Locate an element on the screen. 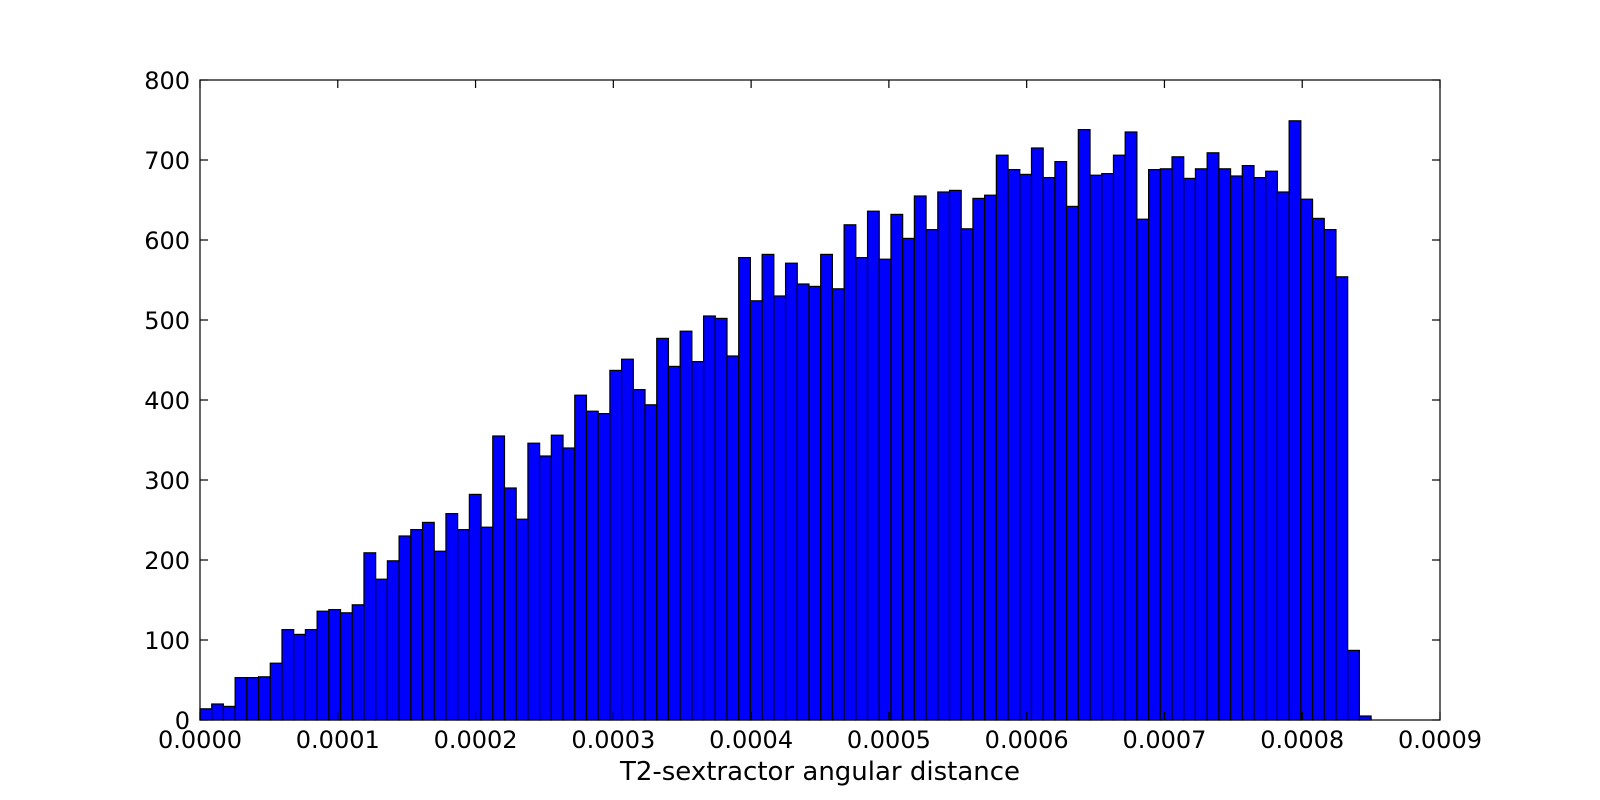 Image resolution: width=1600 pixels, height=800 pixels. y-tick-label: 200 is located at coordinates (167, 561).